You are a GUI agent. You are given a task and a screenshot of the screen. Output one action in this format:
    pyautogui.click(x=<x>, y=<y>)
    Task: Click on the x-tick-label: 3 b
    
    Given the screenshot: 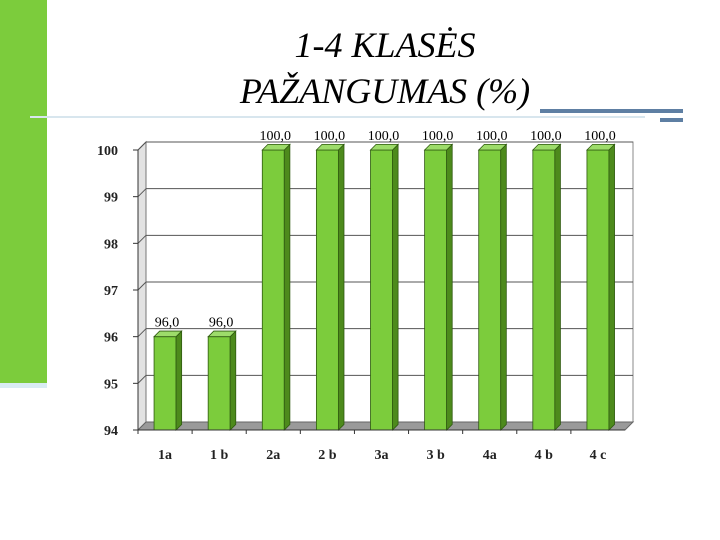 What is the action you would take?
    pyautogui.click(x=435, y=455)
    